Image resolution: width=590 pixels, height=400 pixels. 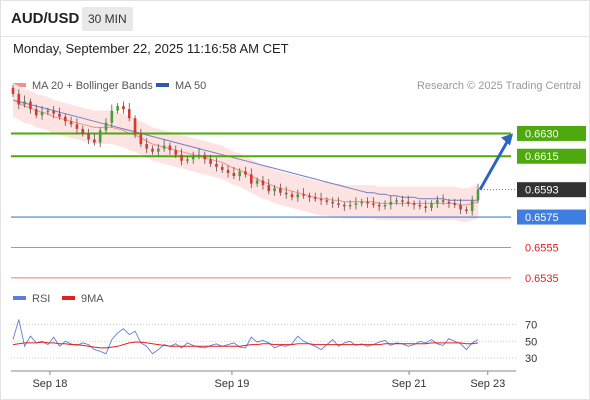 What do you see at coordinates (551, 133) in the screenshot?
I see `level-label-0-bg` at bounding box center [551, 133].